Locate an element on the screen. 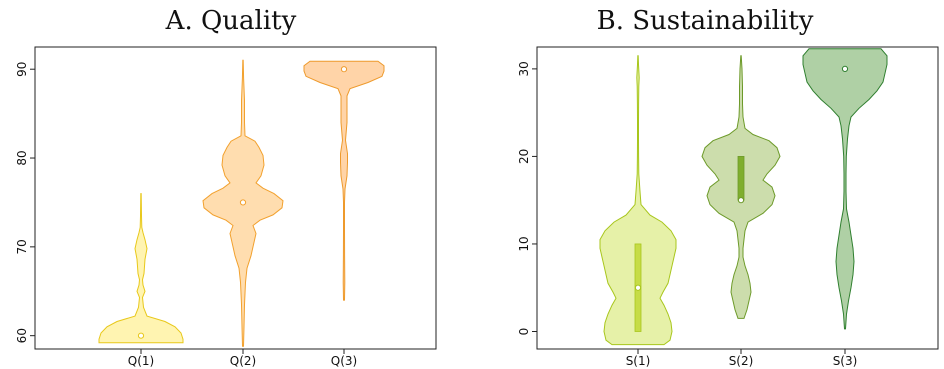  violin-Q(3) is located at coordinates (344, 180).